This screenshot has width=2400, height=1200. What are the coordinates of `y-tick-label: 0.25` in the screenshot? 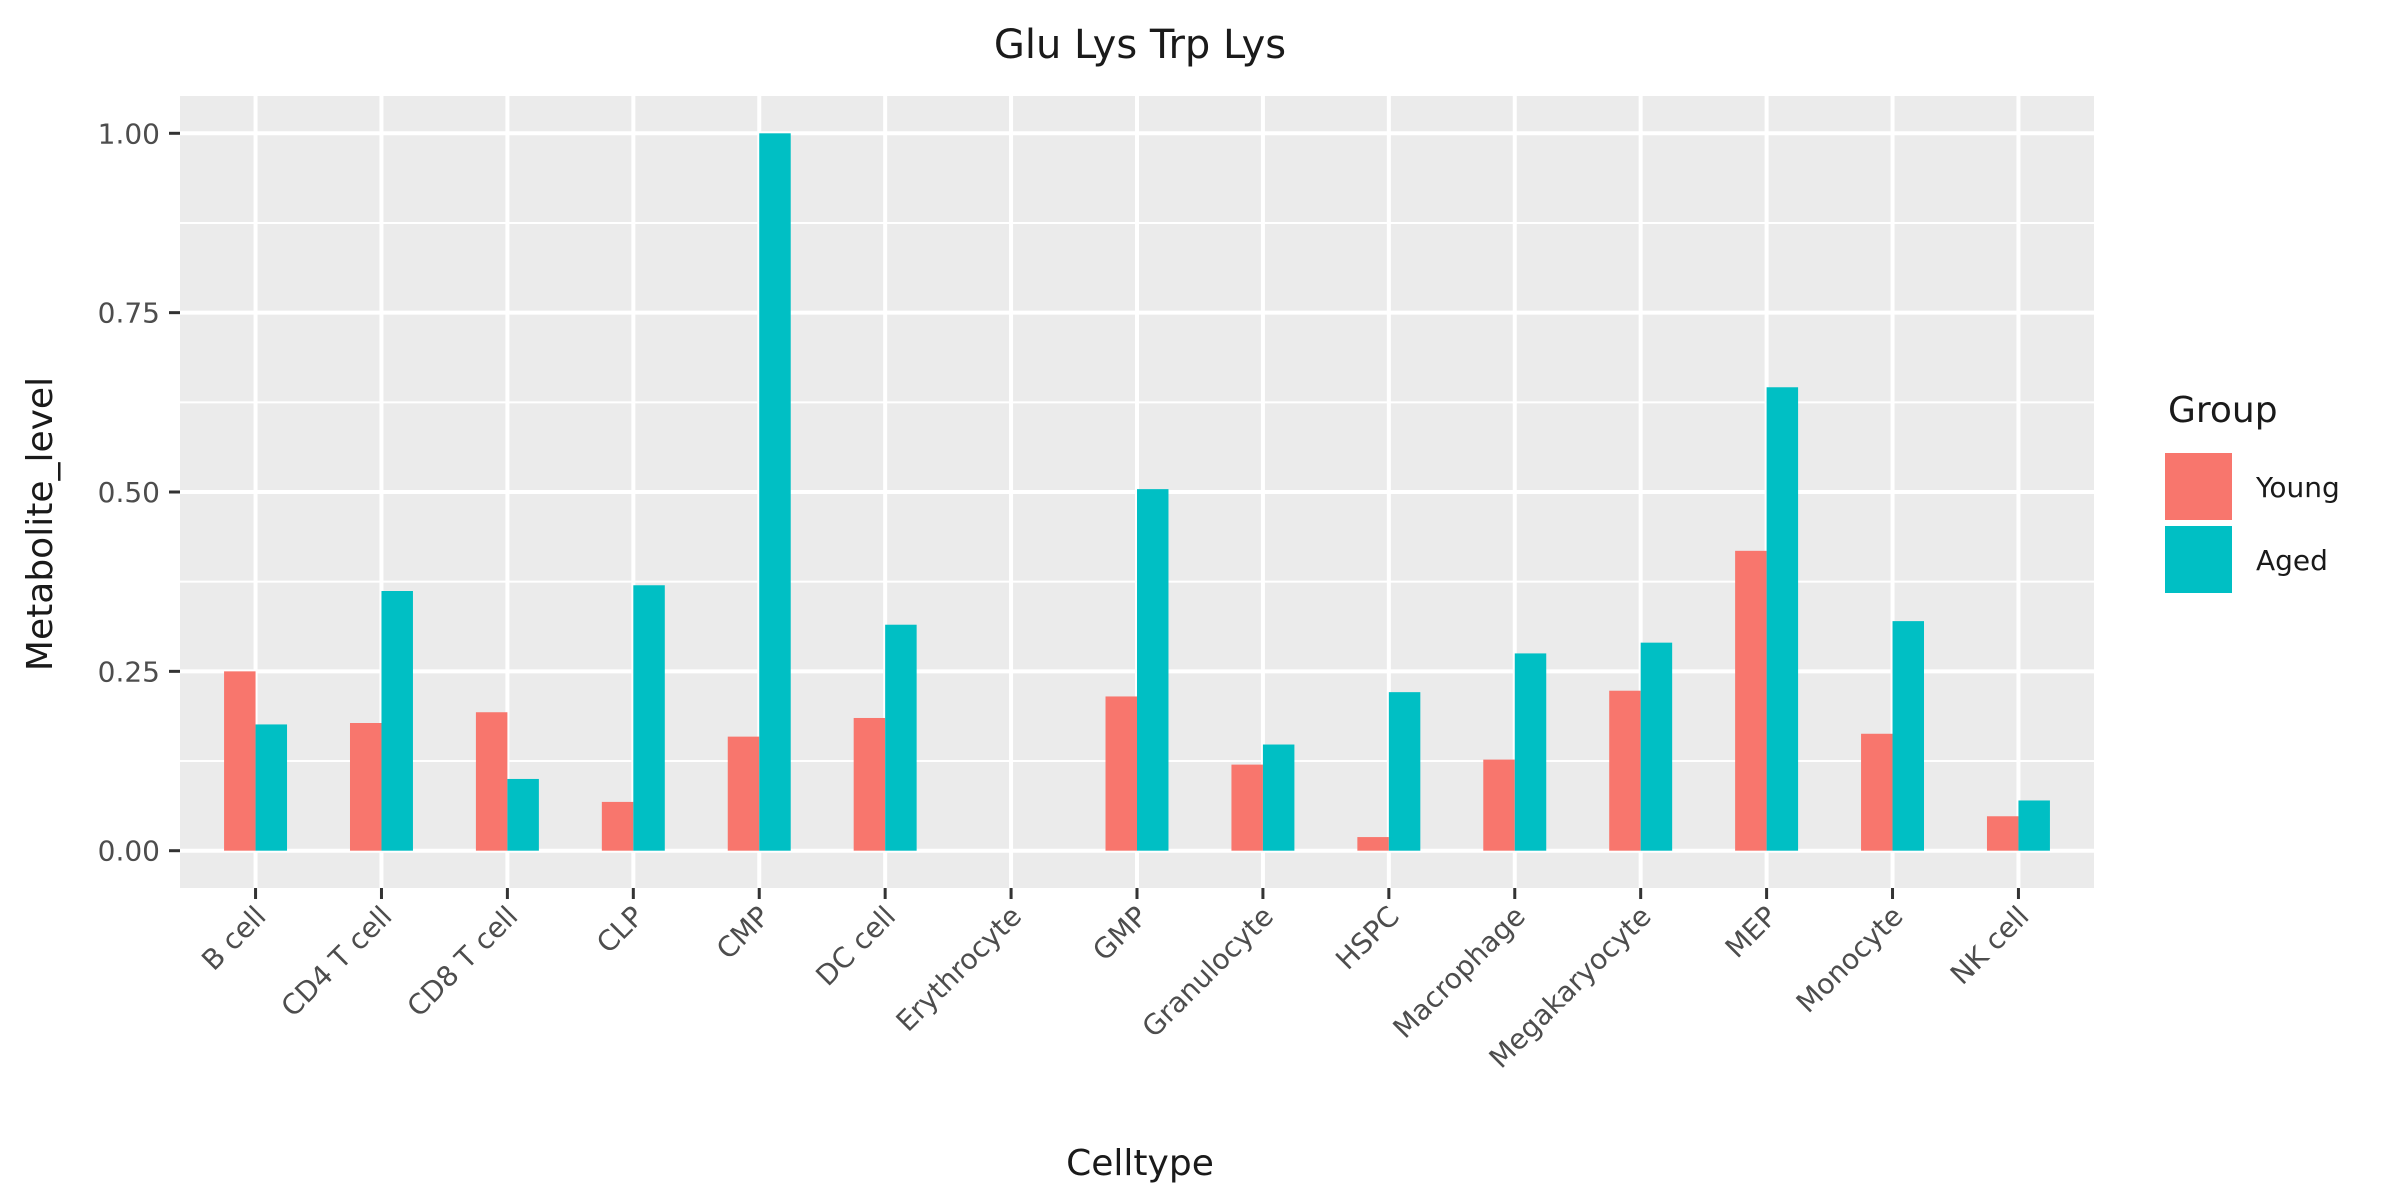 It's located at (129, 671).